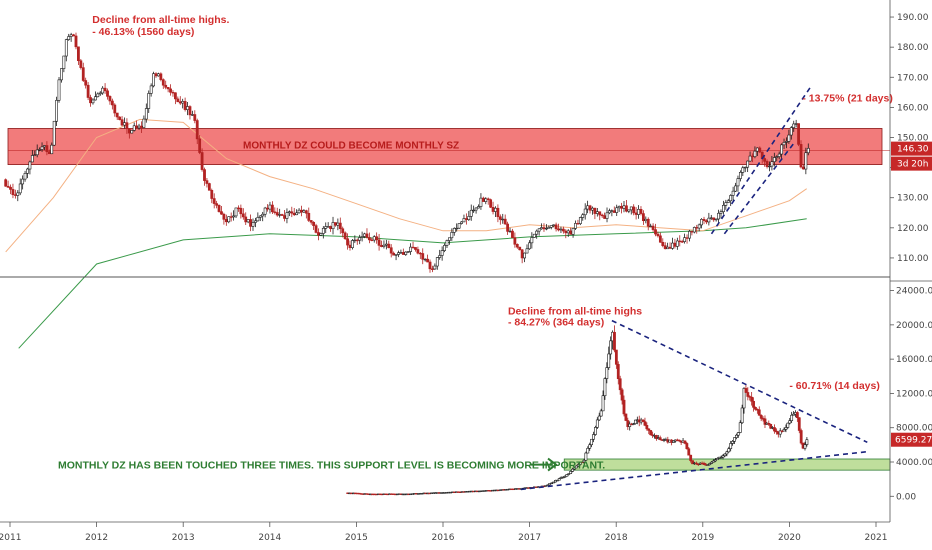 The image size is (932, 550). What do you see at coordinates (913, 150) in the screenshot?
I see `top-price-badge-value: 146.30` at bounding box center [913, 150].